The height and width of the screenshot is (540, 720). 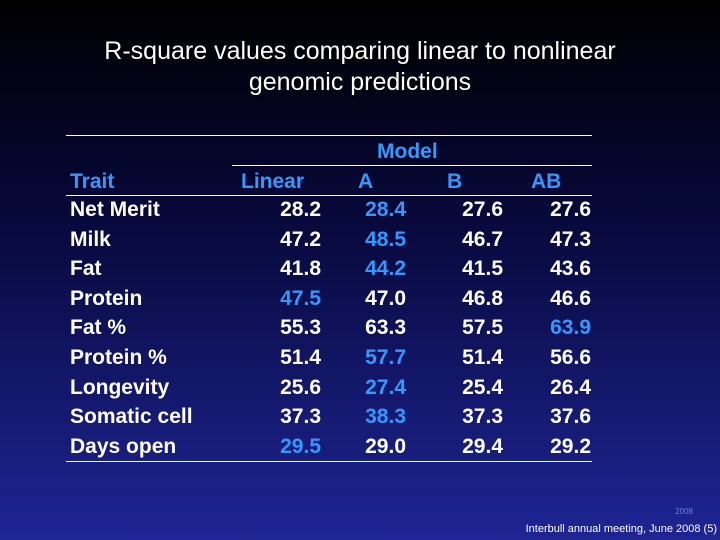 What do you see at coordinates (300, 269) in the screenshot?
I see `table-cell: 41.8` at bounding box center [300, 269].